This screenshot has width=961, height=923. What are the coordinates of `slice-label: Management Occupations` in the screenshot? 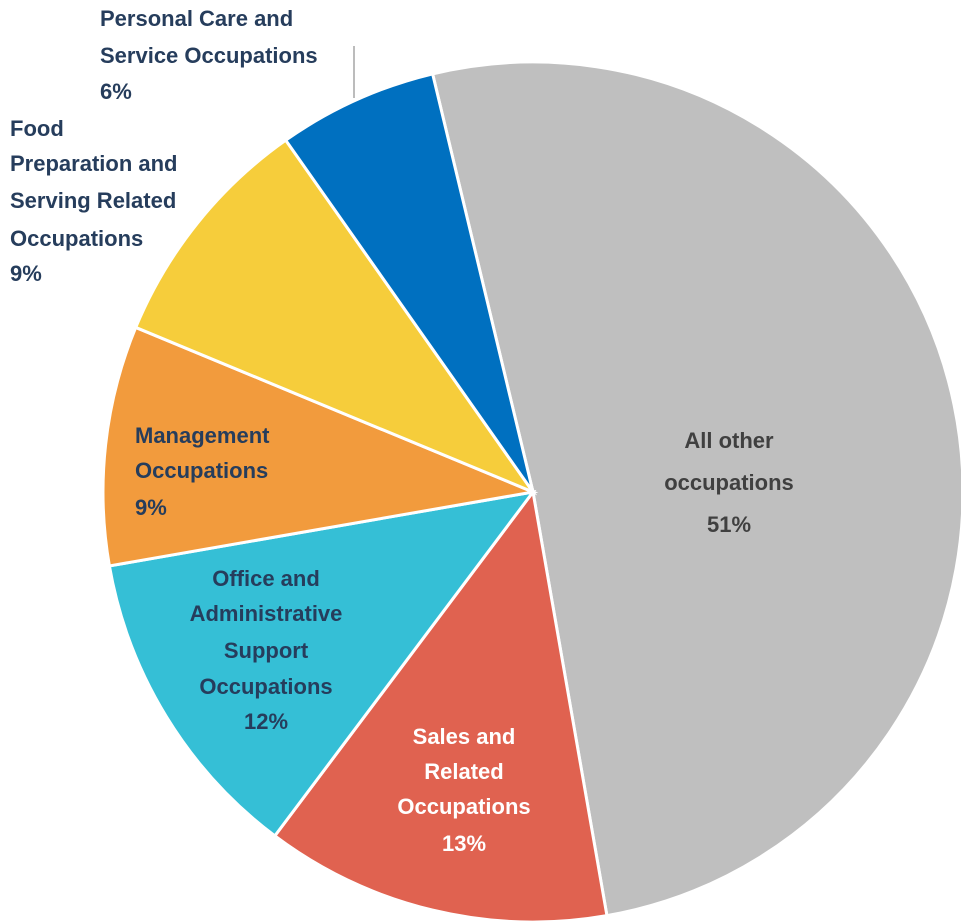 It's located at (202, 453).